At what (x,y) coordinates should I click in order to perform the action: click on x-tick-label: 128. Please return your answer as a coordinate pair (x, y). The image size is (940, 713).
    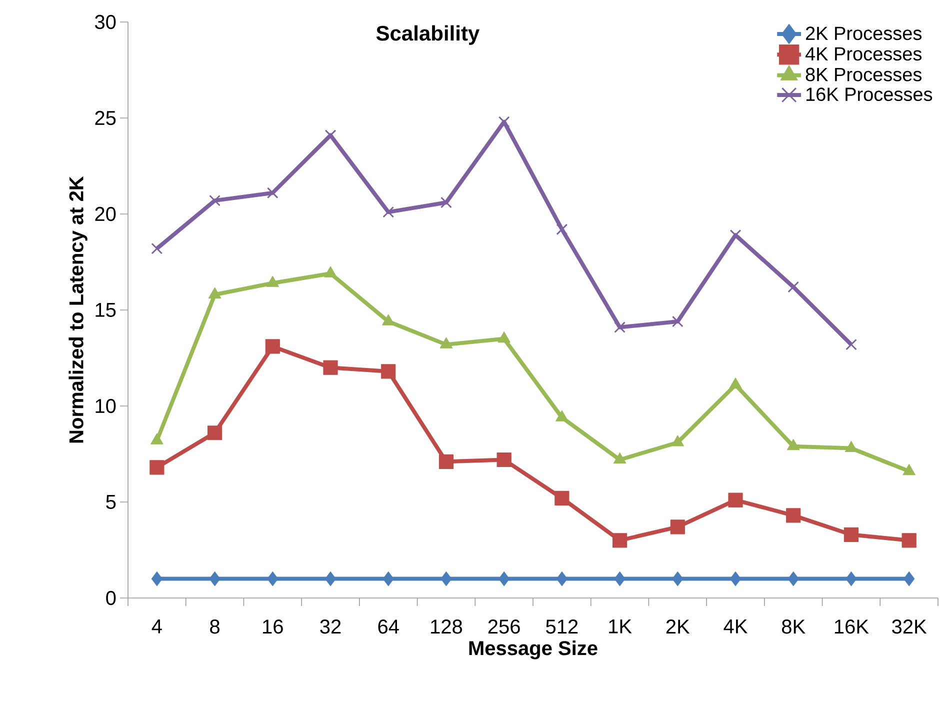
    Looking at the image, I should click on (446, 627).